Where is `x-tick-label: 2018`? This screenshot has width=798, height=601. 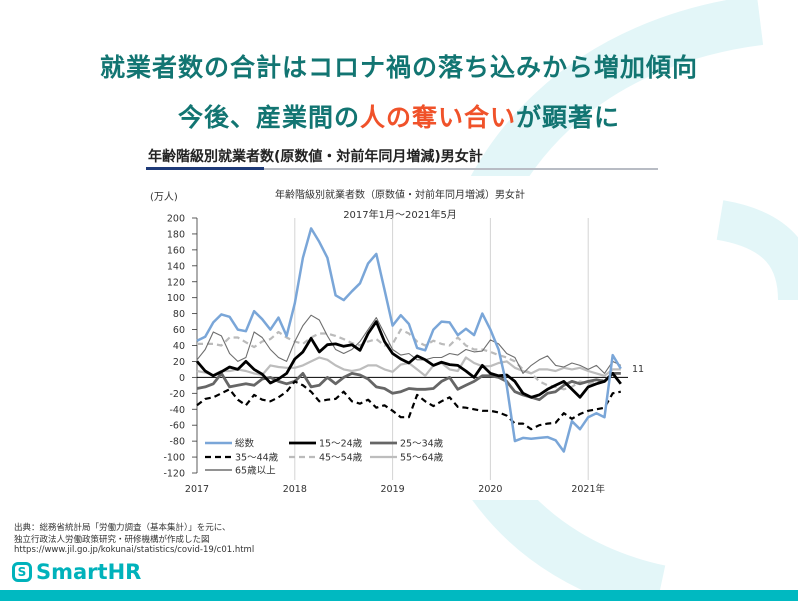
x-tick-label: 2018 is located at coordinates (295, 489).